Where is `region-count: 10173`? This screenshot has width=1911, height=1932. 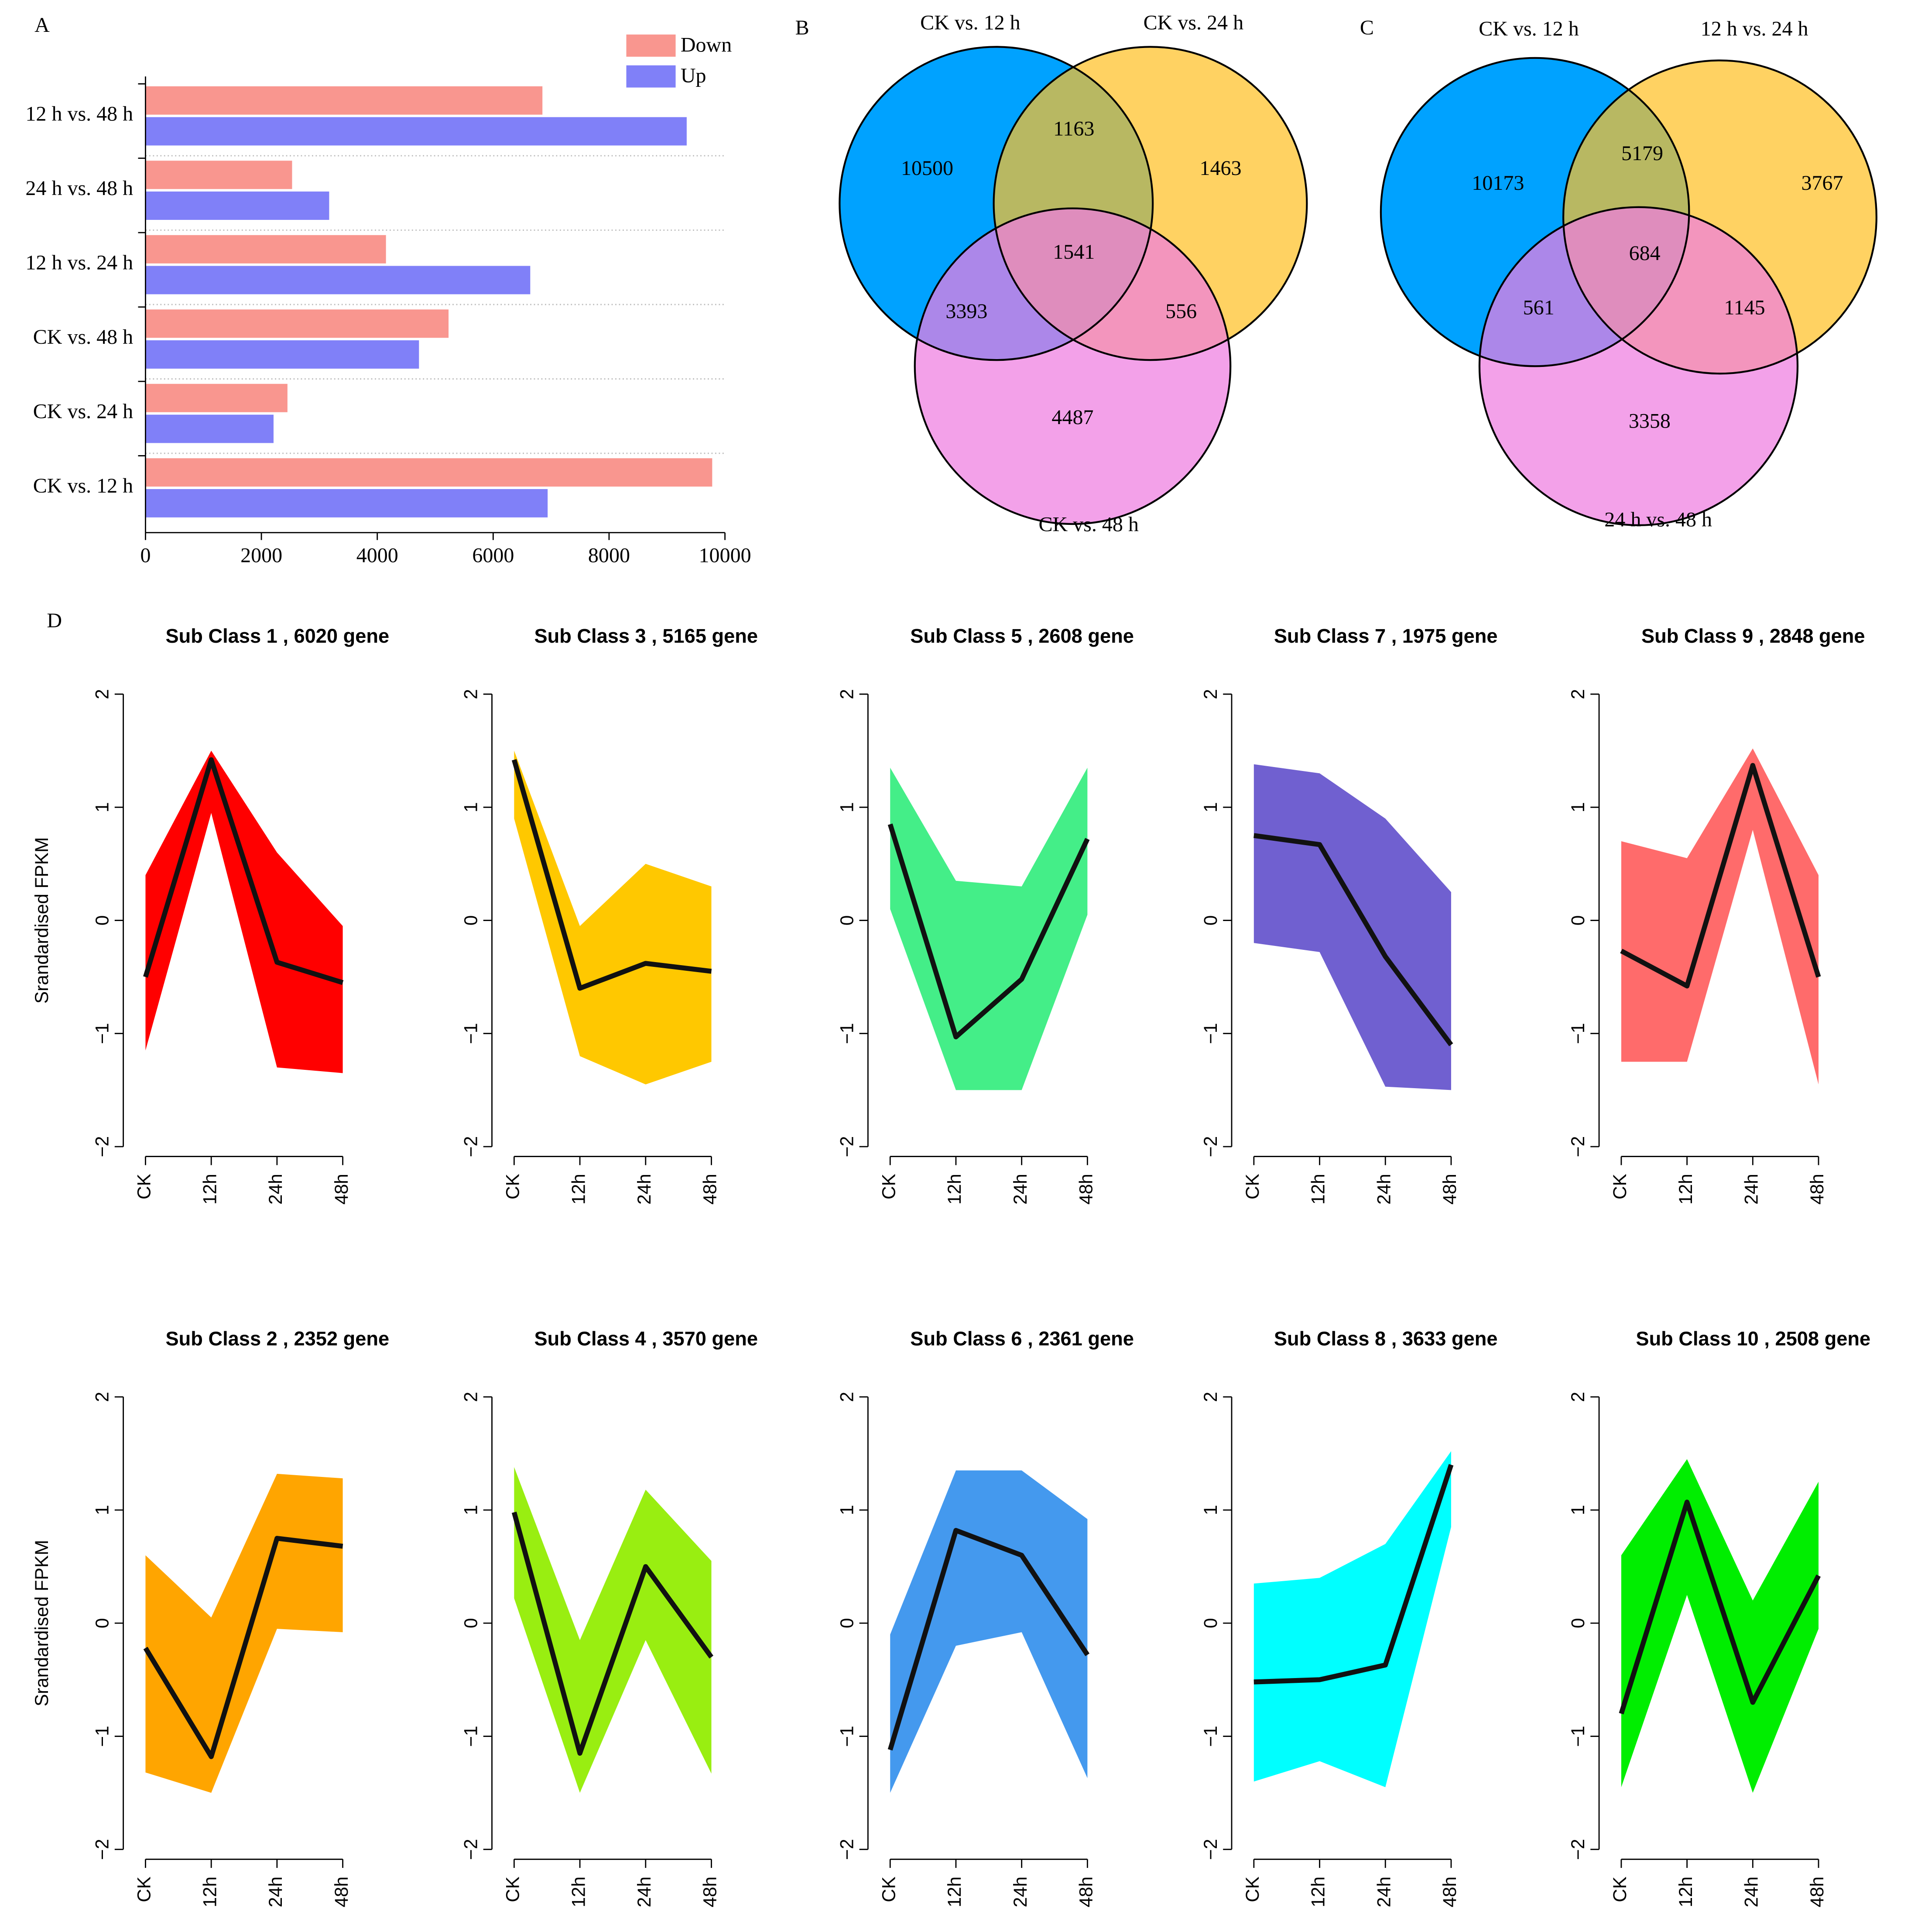 region-count: 10173 is located at coordinates (1498, 183).